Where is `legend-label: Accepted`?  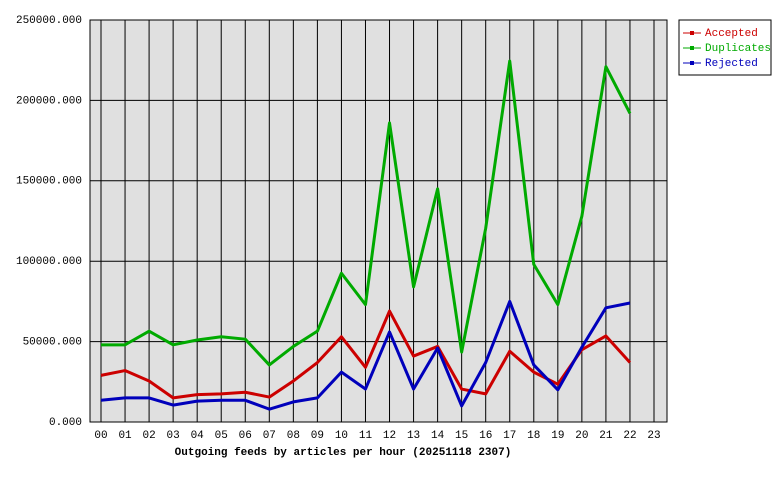 legend-label: Accepted is located at coordinates (731, 34).